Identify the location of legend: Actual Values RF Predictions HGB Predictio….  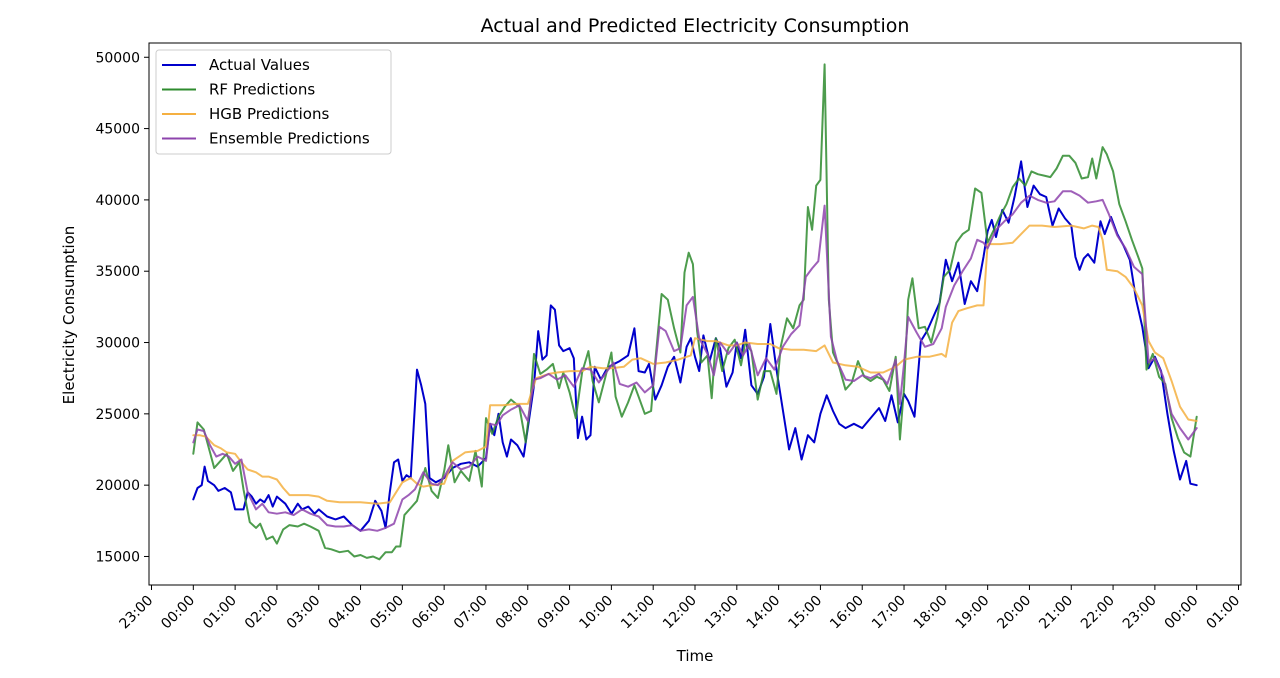
(273, 102).